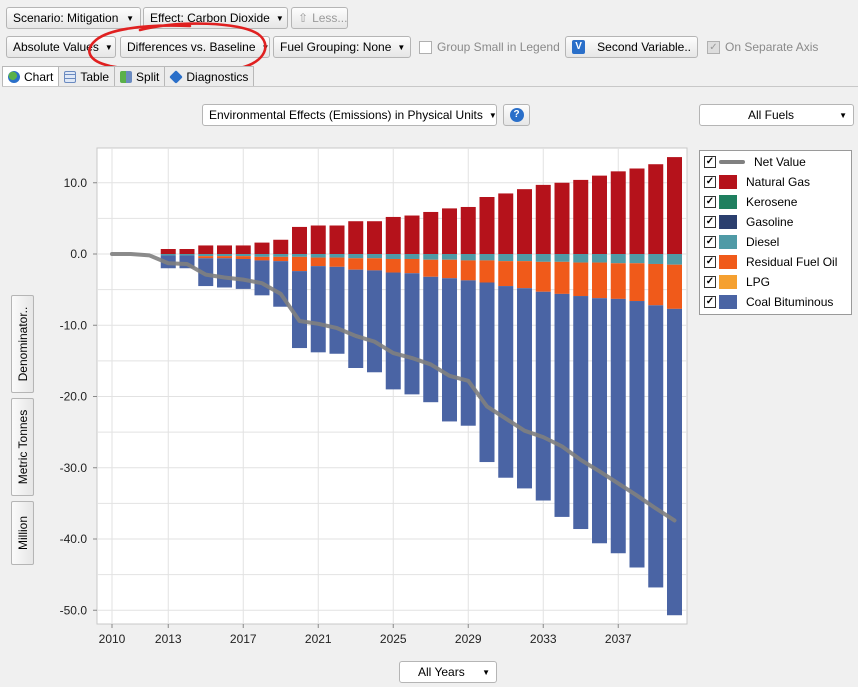 The image size is (858, 687). Describe the element at coordinates (792, 262) in the screenshot. I see `legend-label: Residual Fuel Oil` at that location.